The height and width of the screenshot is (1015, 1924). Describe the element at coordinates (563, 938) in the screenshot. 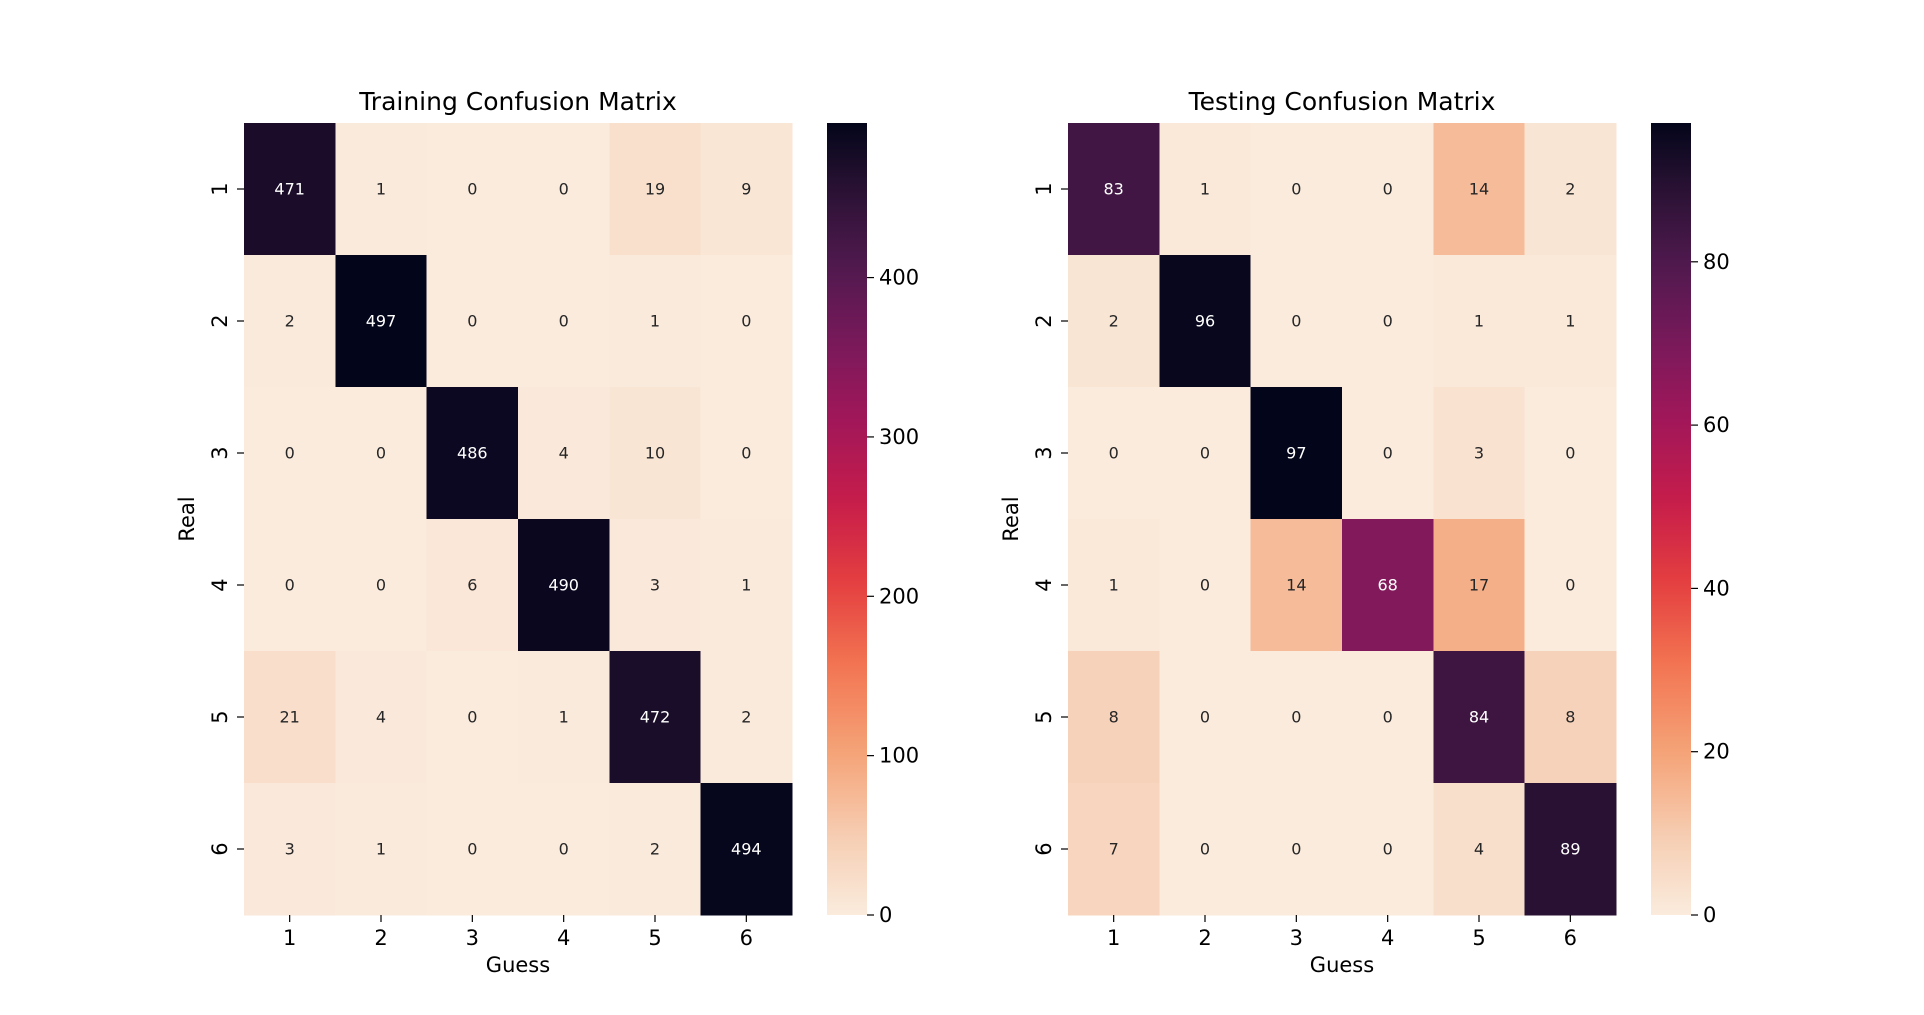

I see `x-tick-label: 4` at that location.